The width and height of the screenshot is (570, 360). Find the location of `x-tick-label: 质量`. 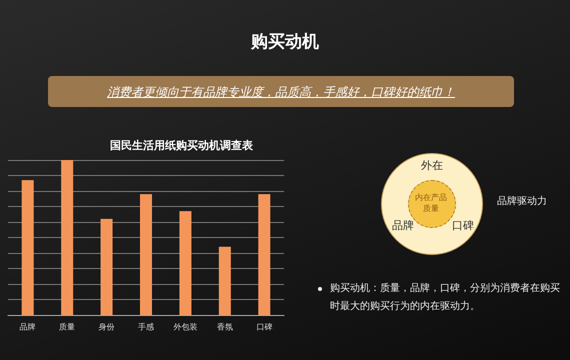

x-tick-label: 质量 is located at coordinates (67, 327).